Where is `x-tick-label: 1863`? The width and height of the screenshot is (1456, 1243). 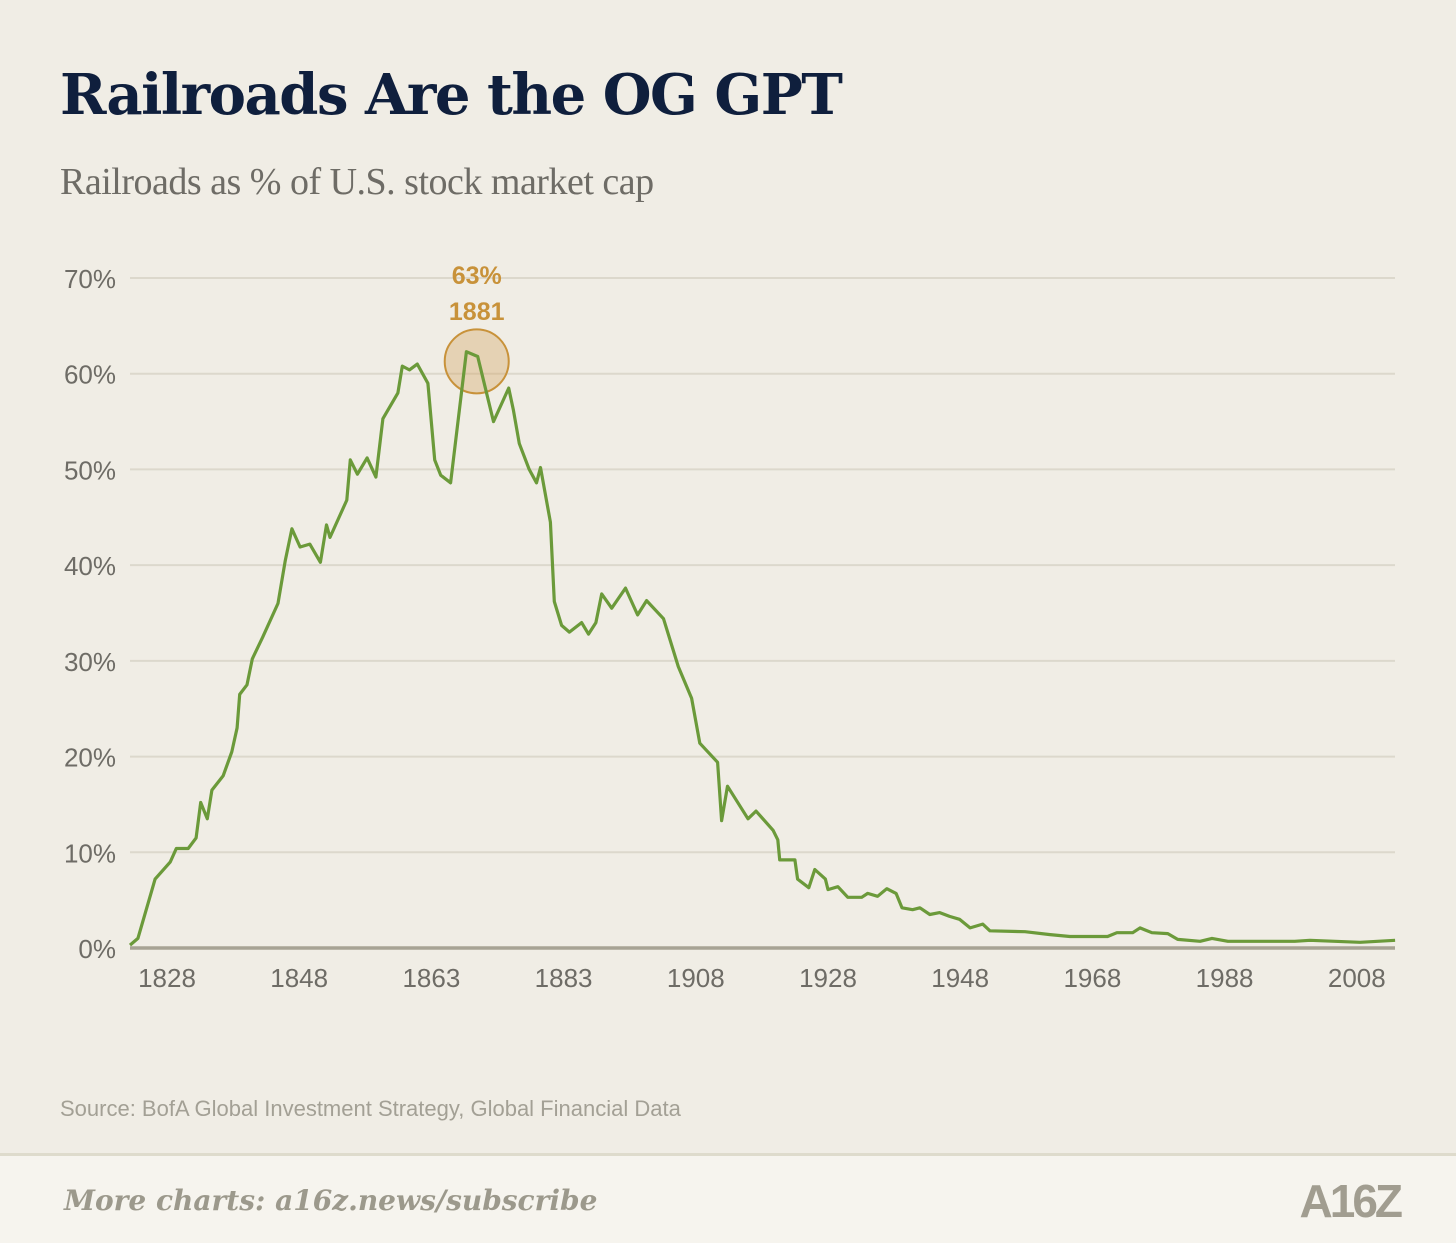
x-tick-label: 1863 is located at coordinates (431, 978).